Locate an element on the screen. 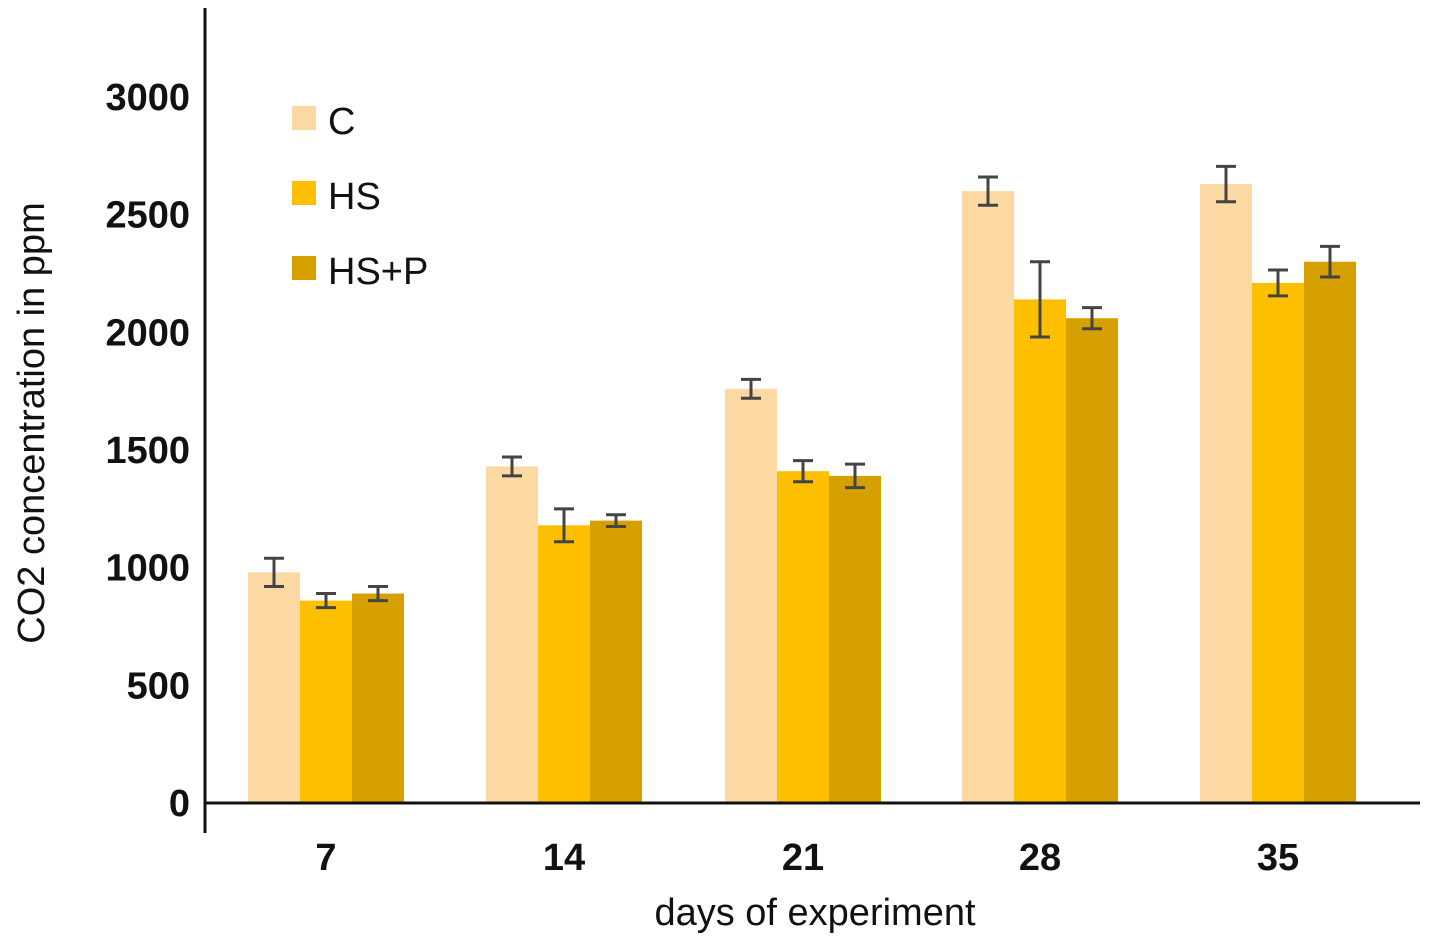  y-tick-label: 3000 is located at coordinates (147, 98).